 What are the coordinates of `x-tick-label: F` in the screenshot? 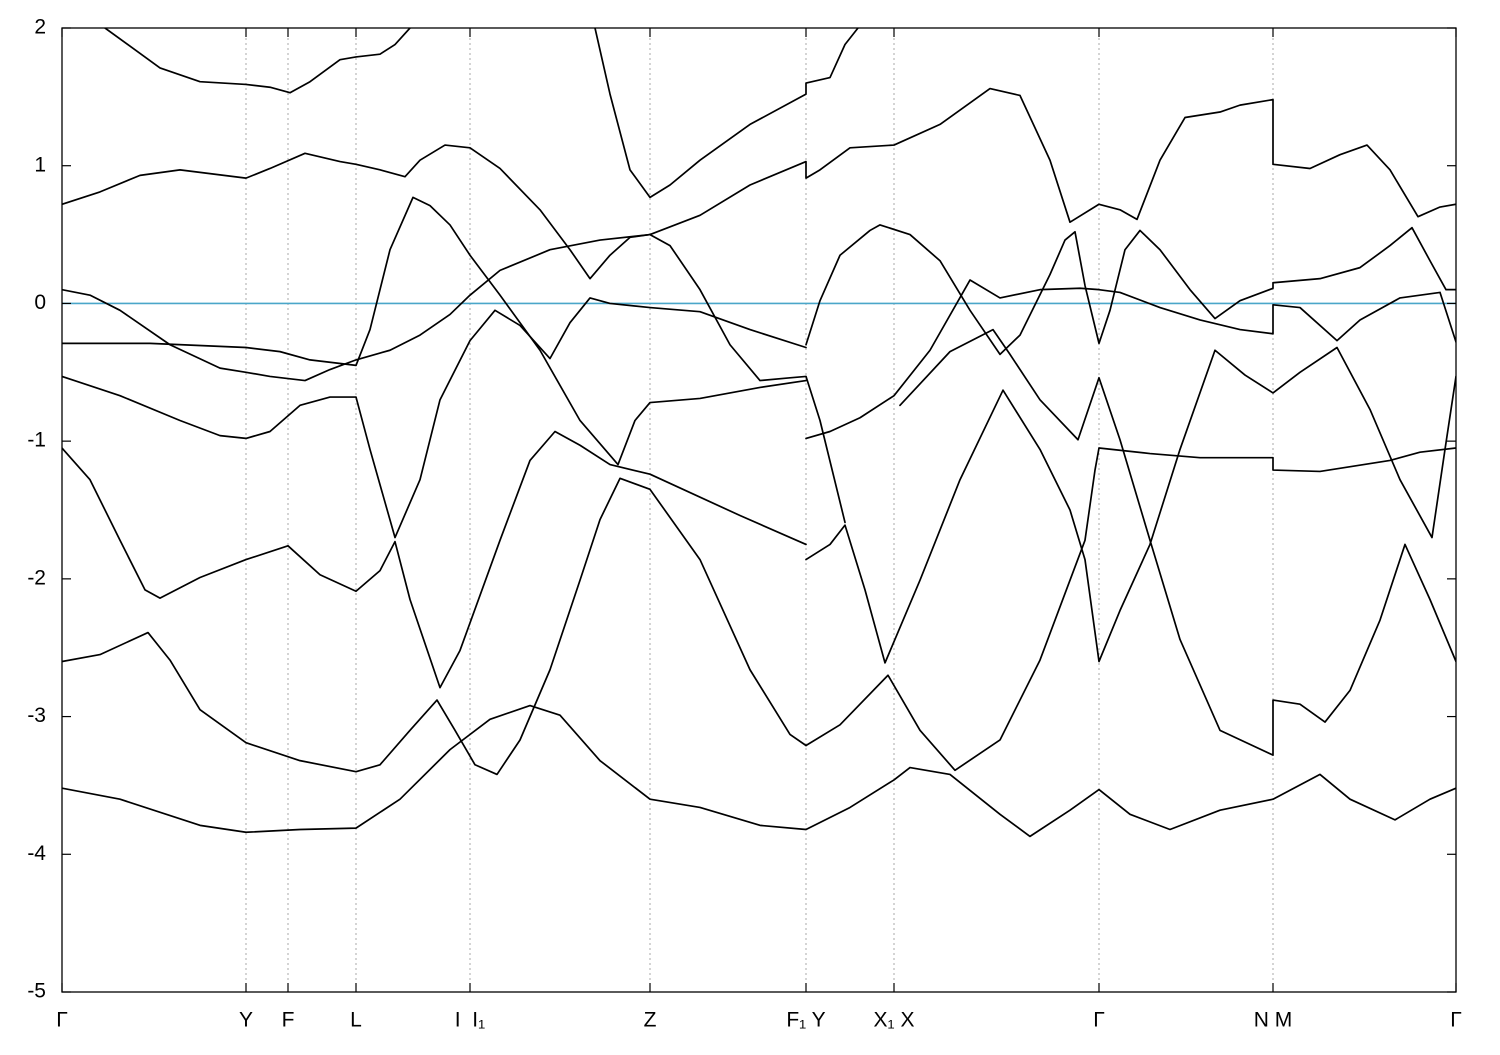 It's located at (288, 1020).